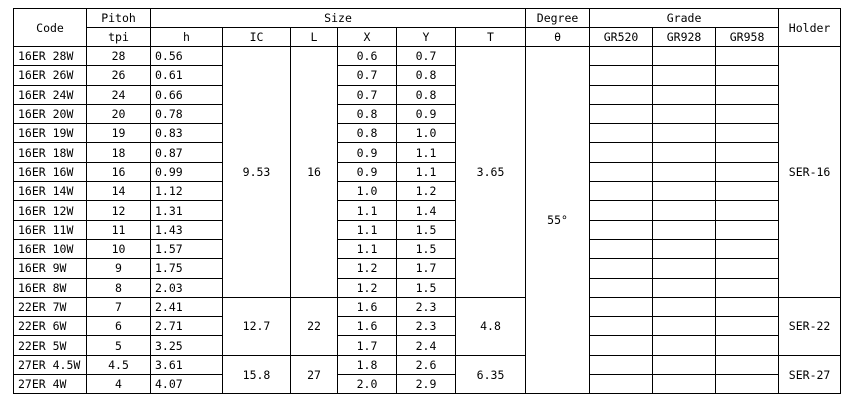 Image resolution: width=848 pixels, height=405 pixels. I want to click on code-cell: 27ER 4.5W, so click(50, 365).